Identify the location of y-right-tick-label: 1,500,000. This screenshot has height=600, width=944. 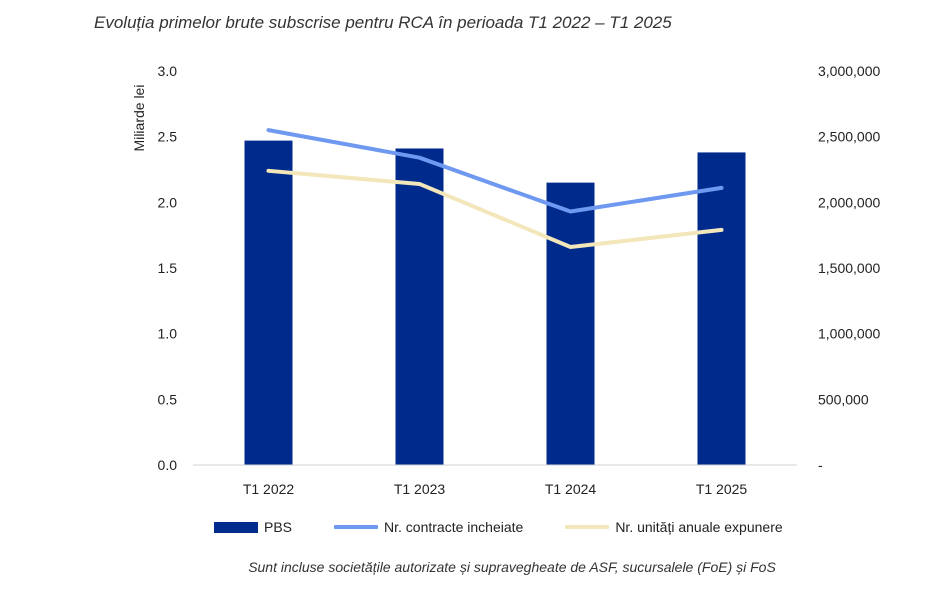
(849, 268).